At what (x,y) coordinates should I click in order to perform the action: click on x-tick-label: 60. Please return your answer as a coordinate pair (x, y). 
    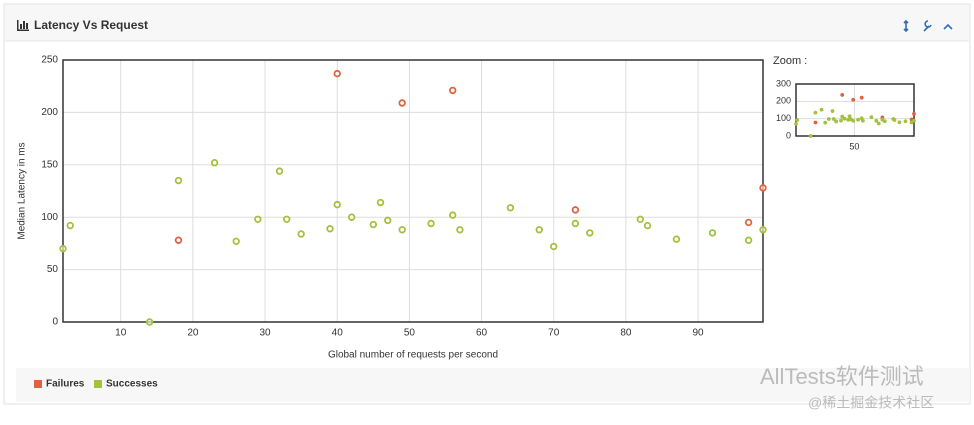
    Looking at the image, I should click on (482, 333).